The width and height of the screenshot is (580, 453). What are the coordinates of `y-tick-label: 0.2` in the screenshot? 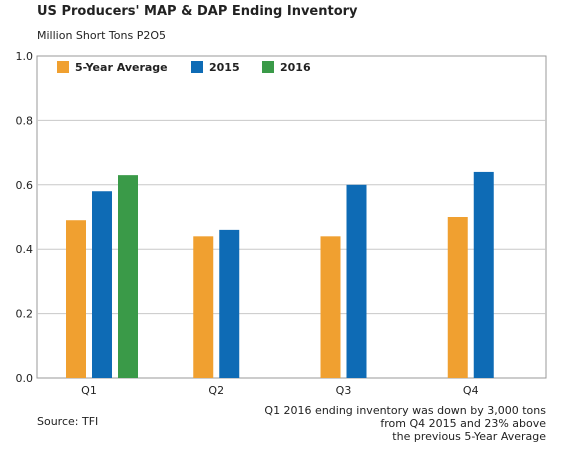 It's located at (25, 314).